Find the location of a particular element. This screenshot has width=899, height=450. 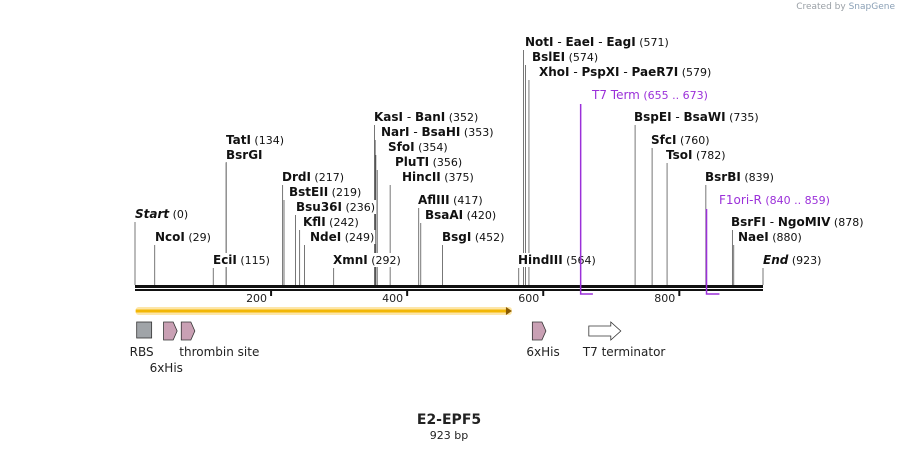

feature-thrombin-site is located at coordinates (188, 331).